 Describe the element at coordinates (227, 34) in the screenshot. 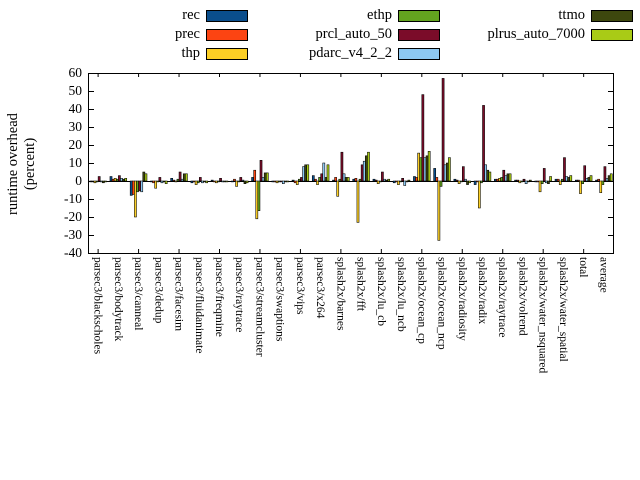

I see `legend-swatch-prec` at that location.